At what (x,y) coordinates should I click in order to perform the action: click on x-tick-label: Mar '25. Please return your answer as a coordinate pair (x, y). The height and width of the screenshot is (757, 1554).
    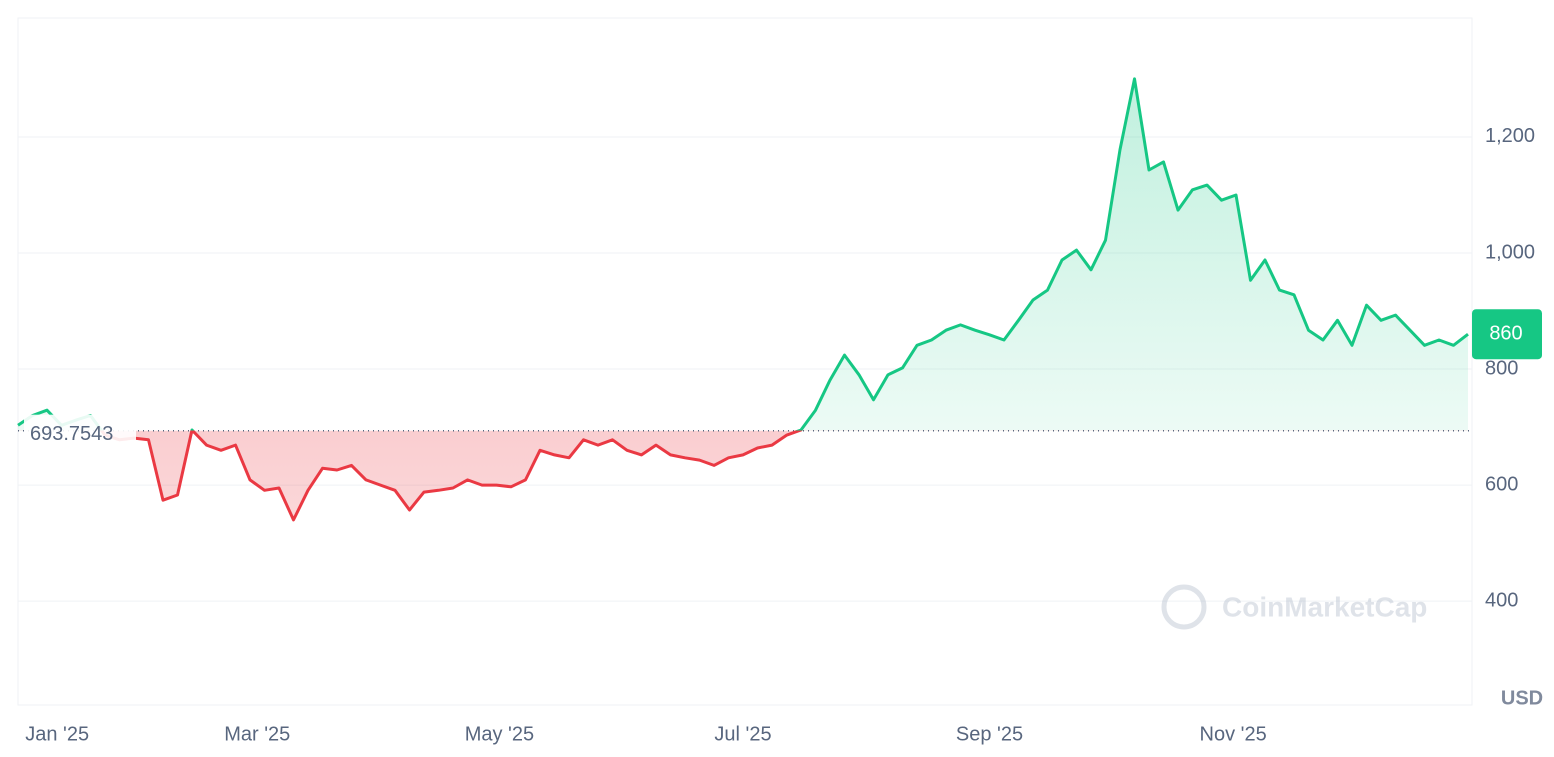
    Looking at the image, I should click on (257, 734).